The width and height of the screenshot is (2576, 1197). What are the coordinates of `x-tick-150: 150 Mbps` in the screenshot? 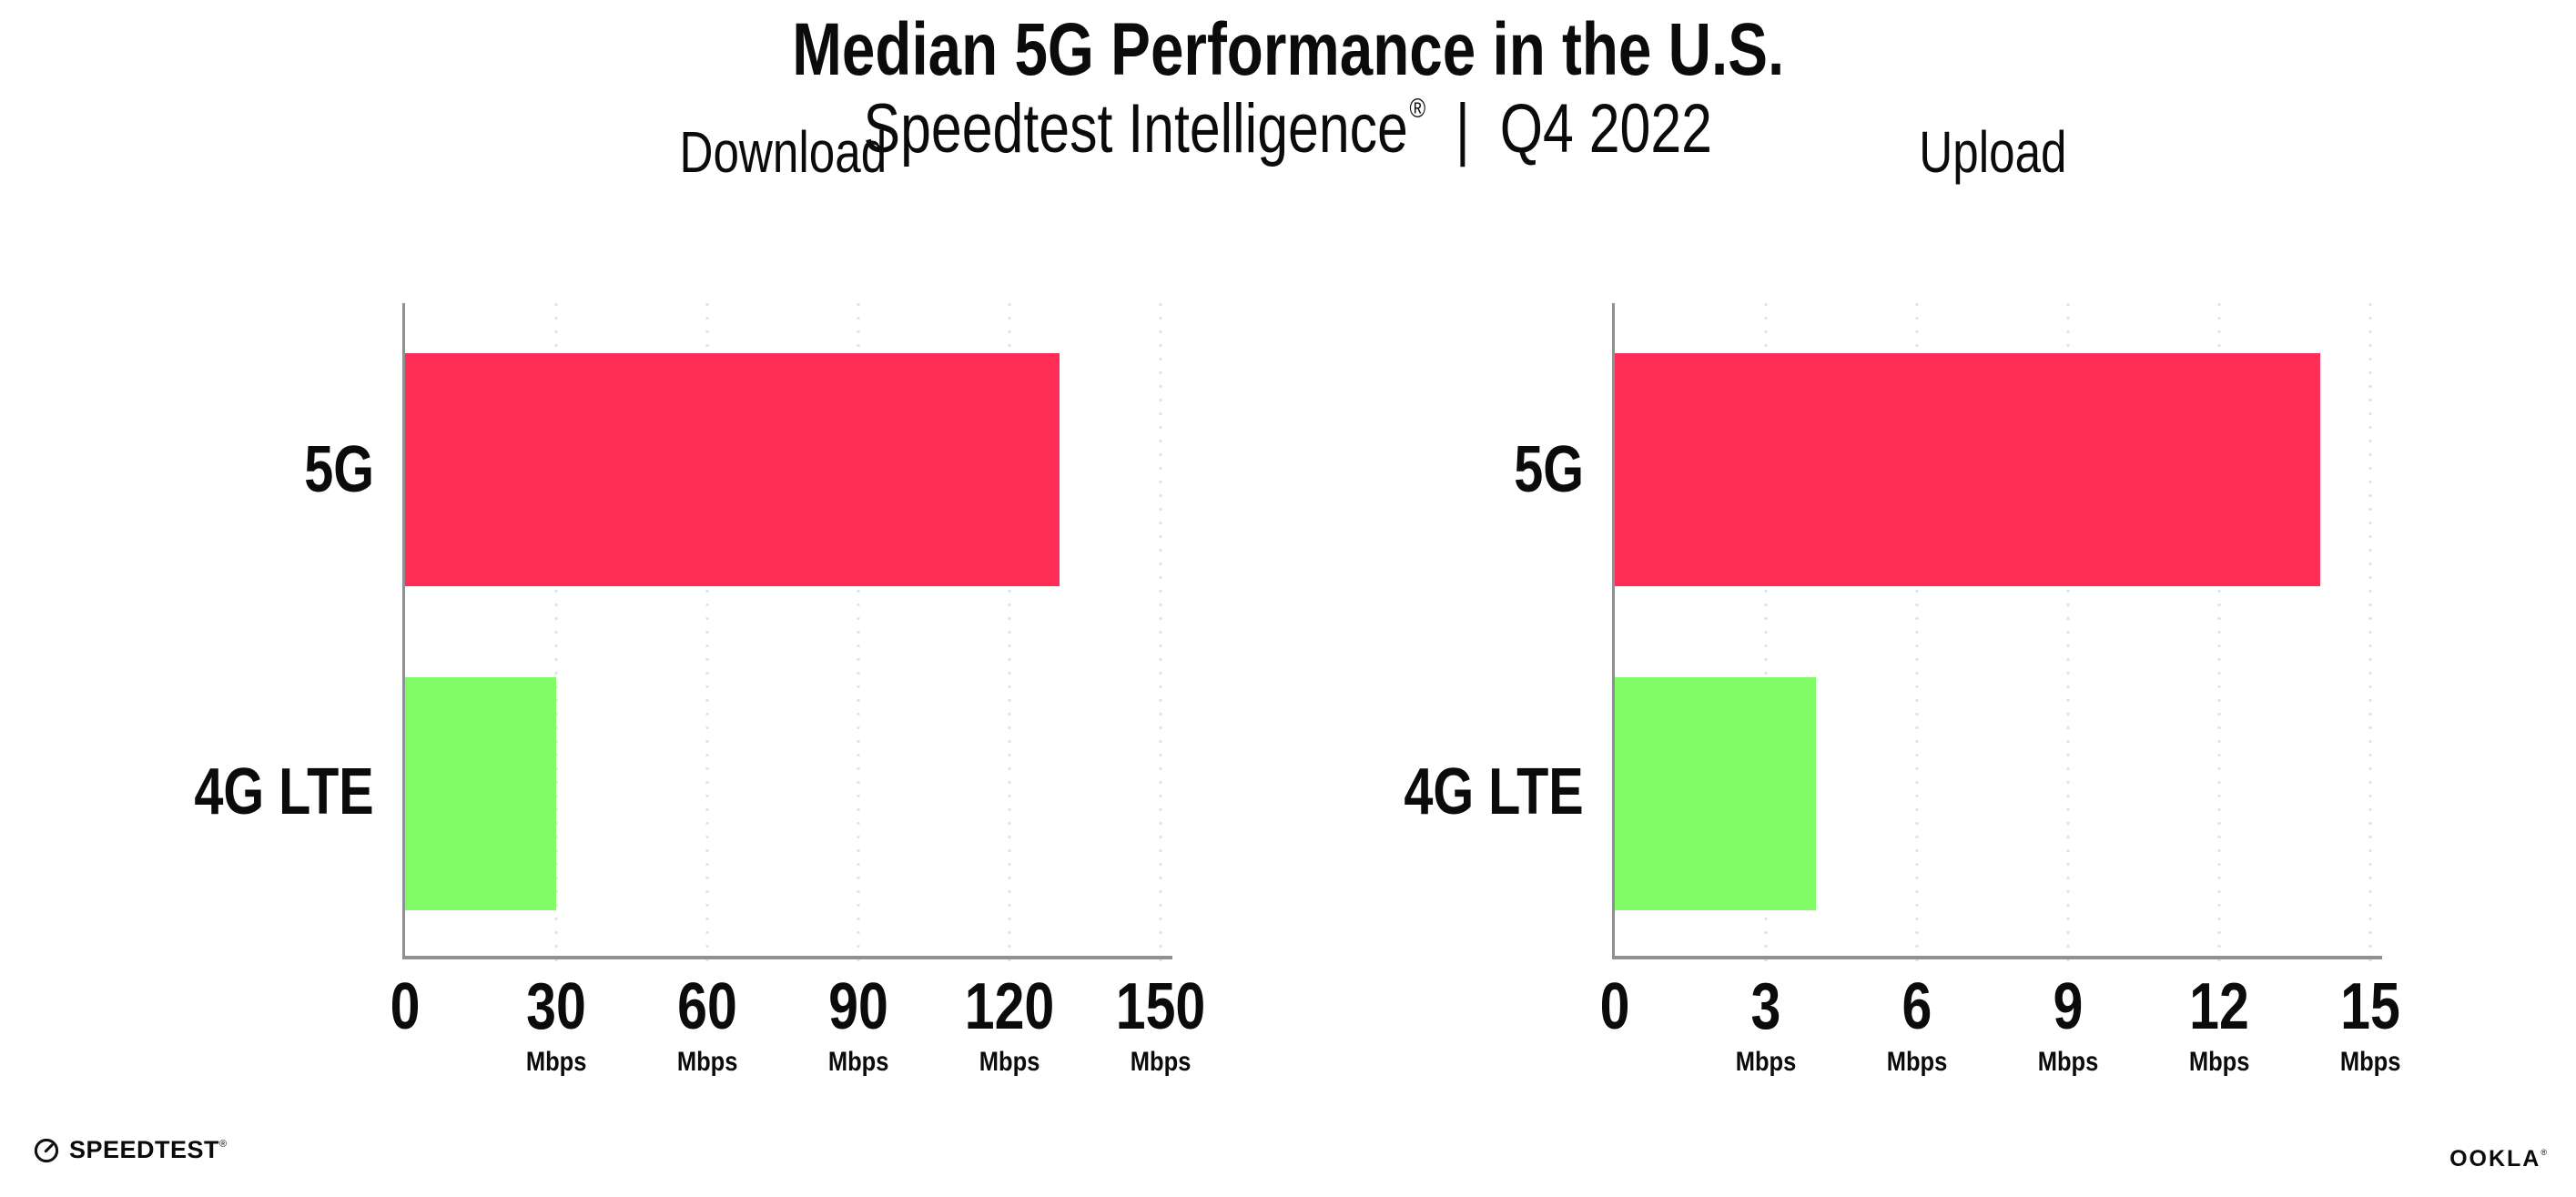 It's located at (1160, 1024).